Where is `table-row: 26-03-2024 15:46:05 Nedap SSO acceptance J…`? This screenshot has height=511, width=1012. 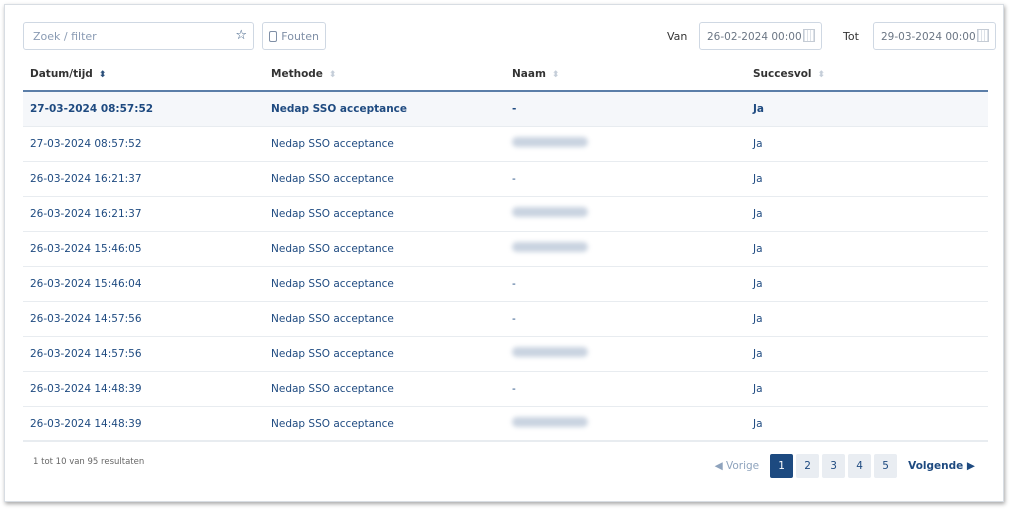 table-row: 26-03-2024 15:46:05 Nedap SSO acceptance J… is located at coordinates (505, 249).